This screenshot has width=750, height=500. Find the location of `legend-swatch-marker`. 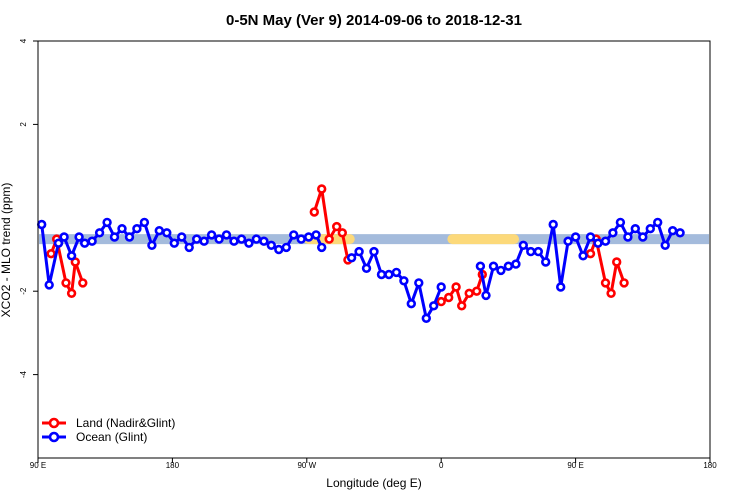

legend-swatch-marker is located at coordinates (54, 437).